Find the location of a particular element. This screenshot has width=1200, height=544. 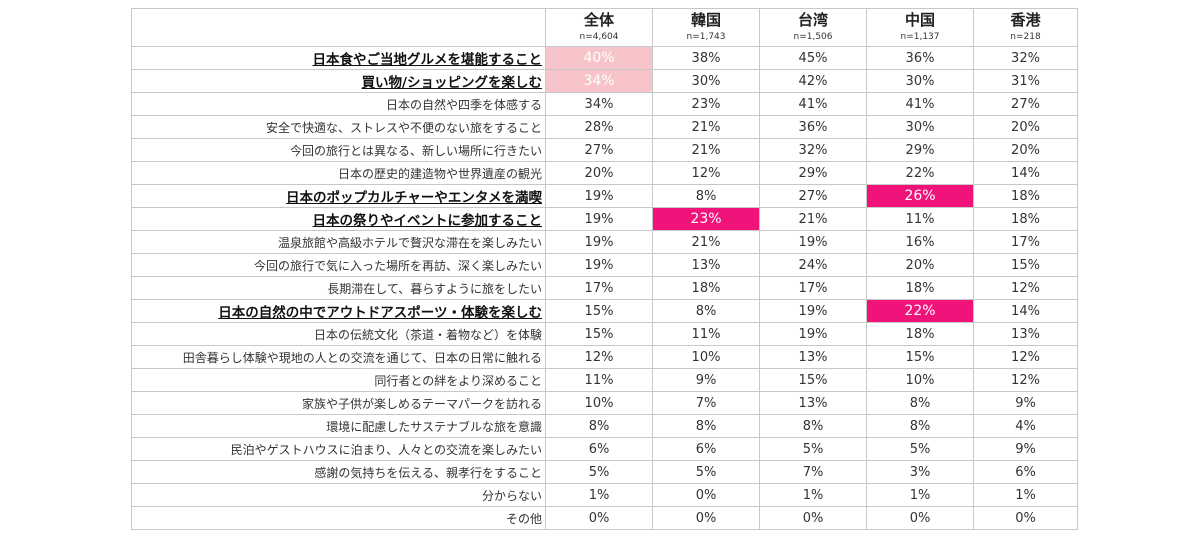

value-cell: 11% is located at coordinates (599, 380).